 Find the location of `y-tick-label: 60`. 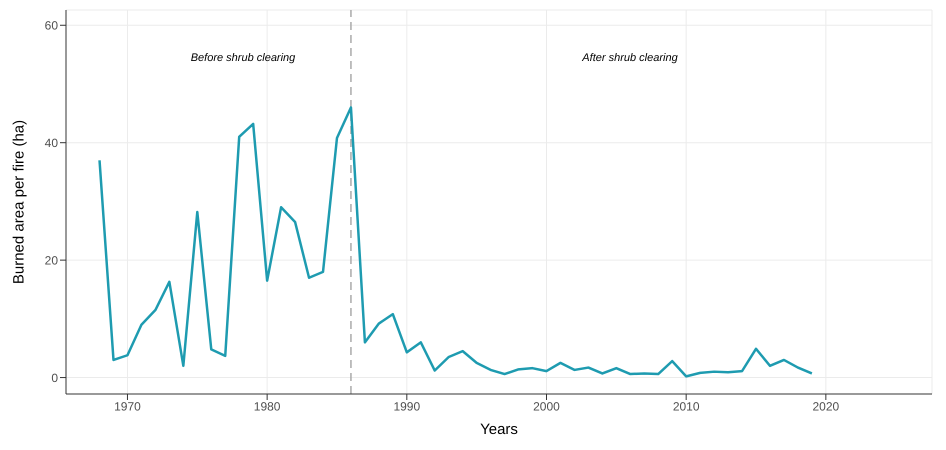

y-tick-label: 60 is located at coordinates (51, 25).